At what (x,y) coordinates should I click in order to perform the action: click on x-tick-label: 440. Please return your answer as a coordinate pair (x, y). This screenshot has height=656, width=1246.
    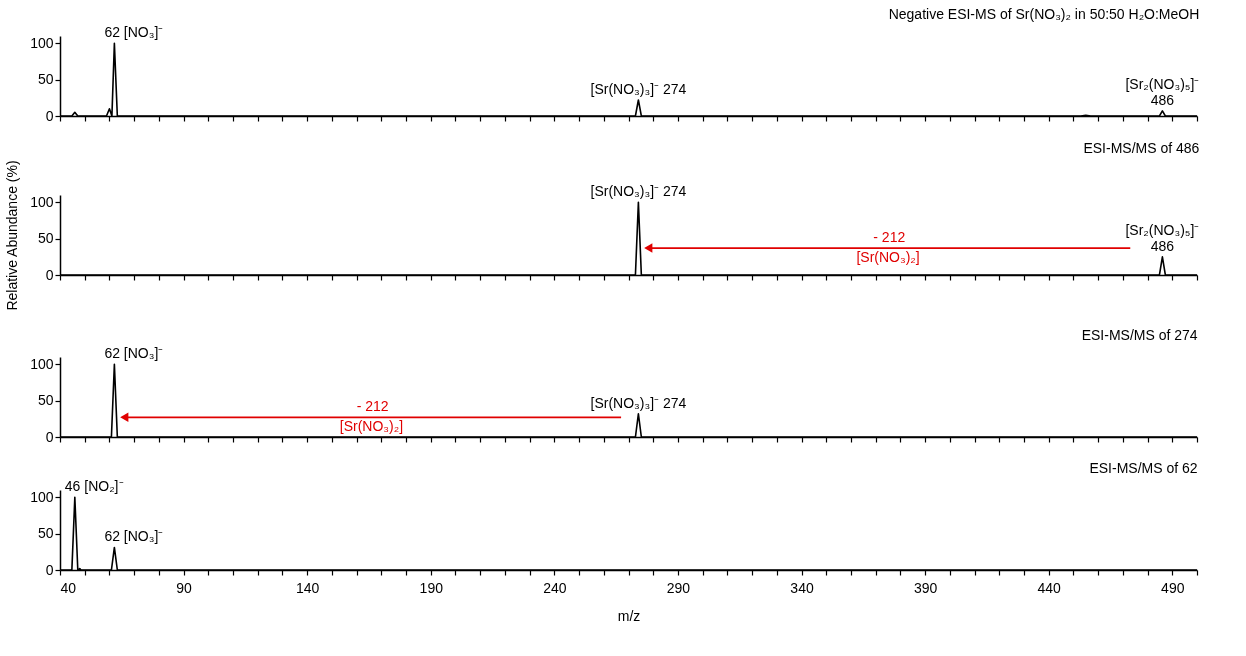
    Looking at the image, I should click on (1049, 587).